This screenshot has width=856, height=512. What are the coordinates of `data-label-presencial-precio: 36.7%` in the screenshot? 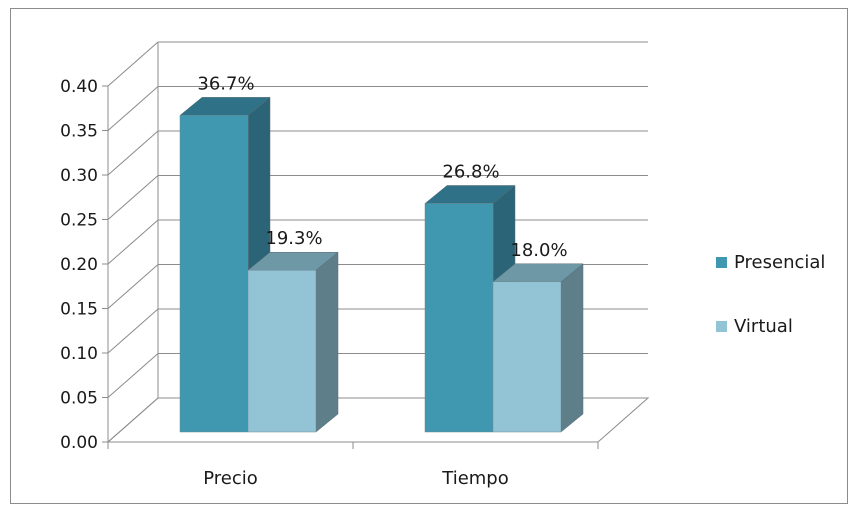 It's located at (225, 83).